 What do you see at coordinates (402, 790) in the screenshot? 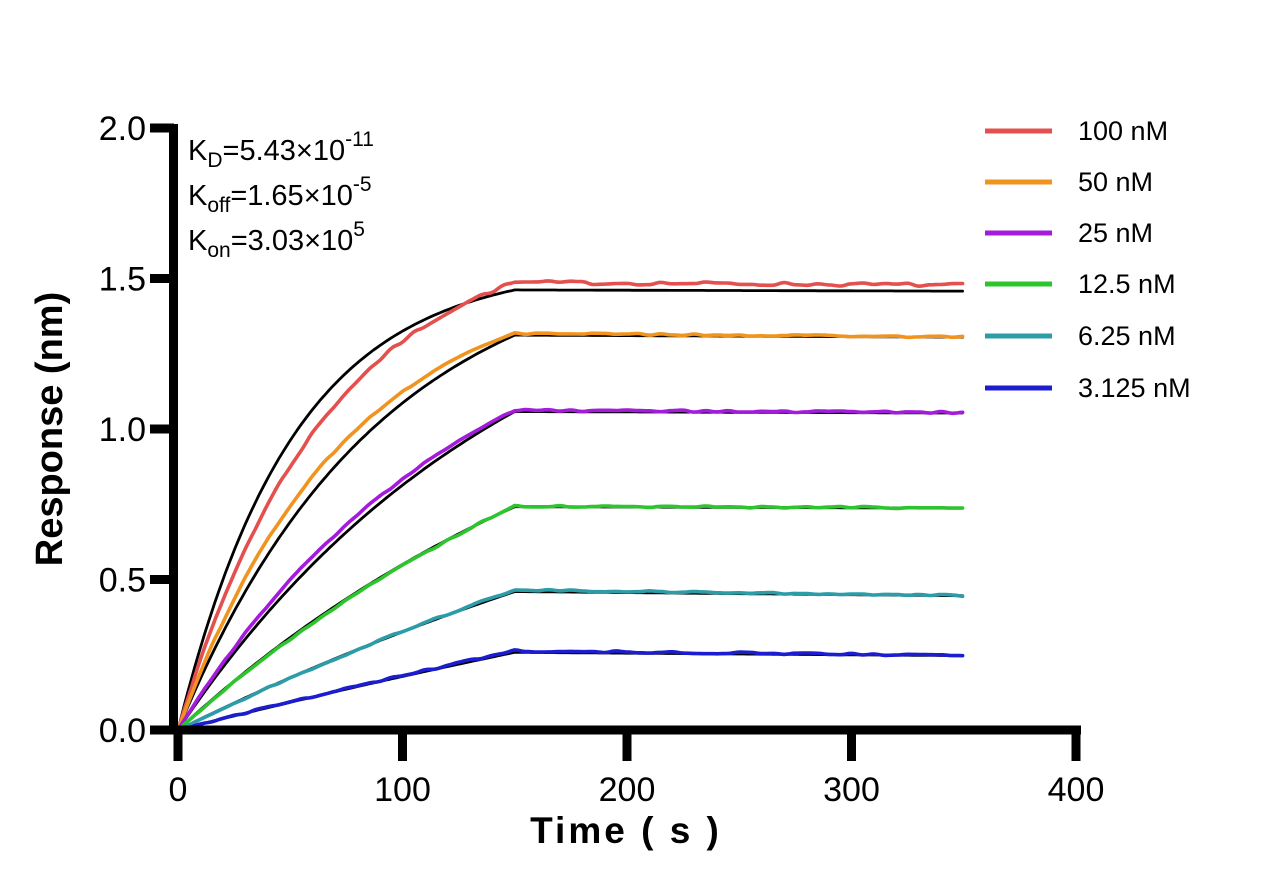
I see `x-tick-label-100: 100` at bounding box center [402, 790].